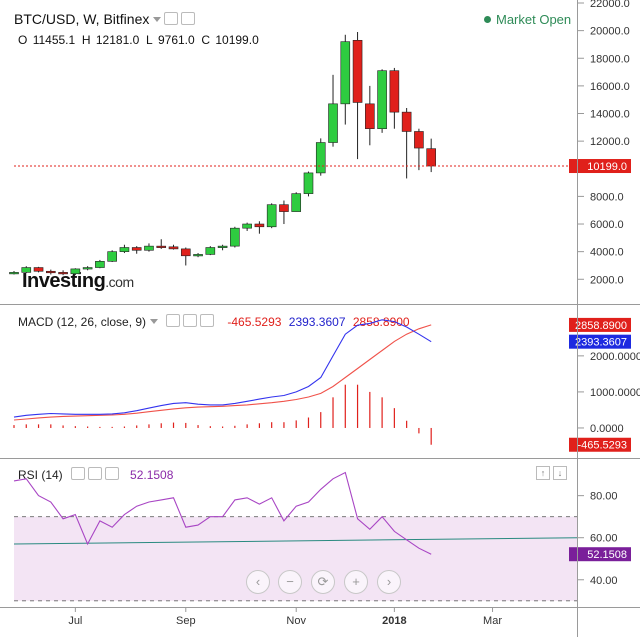 The image size is (640, 637). Describe the element at coordinates (296, 541) in the screenshot. I see `rsi-trend-line` at that location.